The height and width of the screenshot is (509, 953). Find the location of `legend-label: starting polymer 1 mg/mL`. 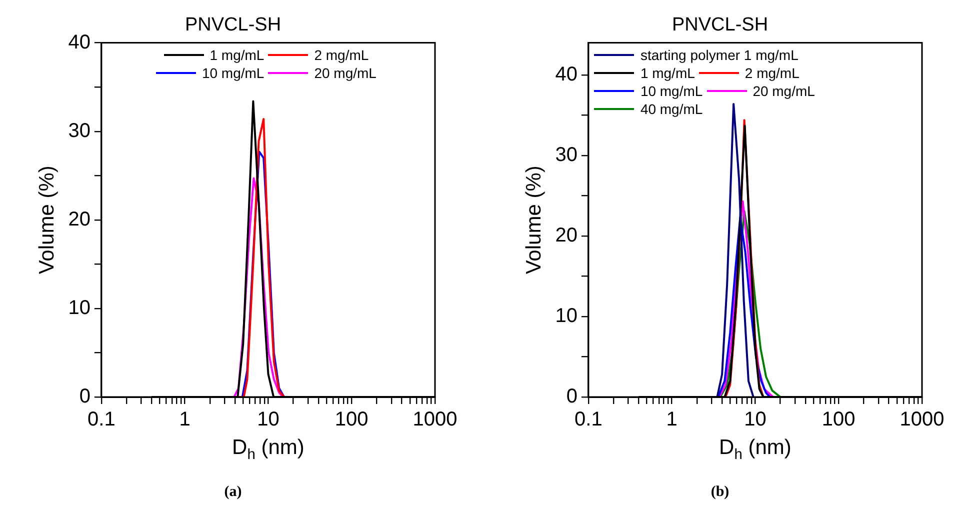

legend-label: starting polymer 1 mg/mL is located at coordinates (719, 54).